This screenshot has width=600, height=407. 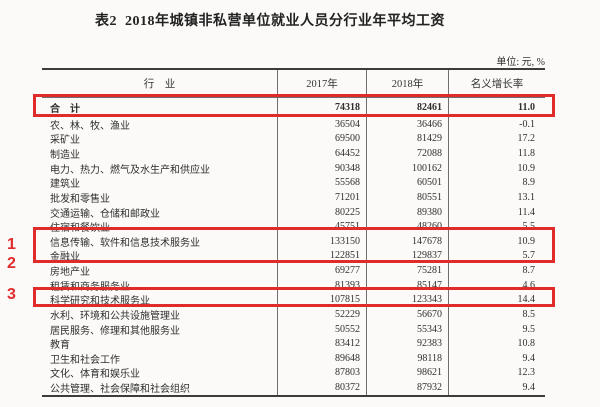 I want to click on cell-growth: 11.0, so click(x=526, y=107).